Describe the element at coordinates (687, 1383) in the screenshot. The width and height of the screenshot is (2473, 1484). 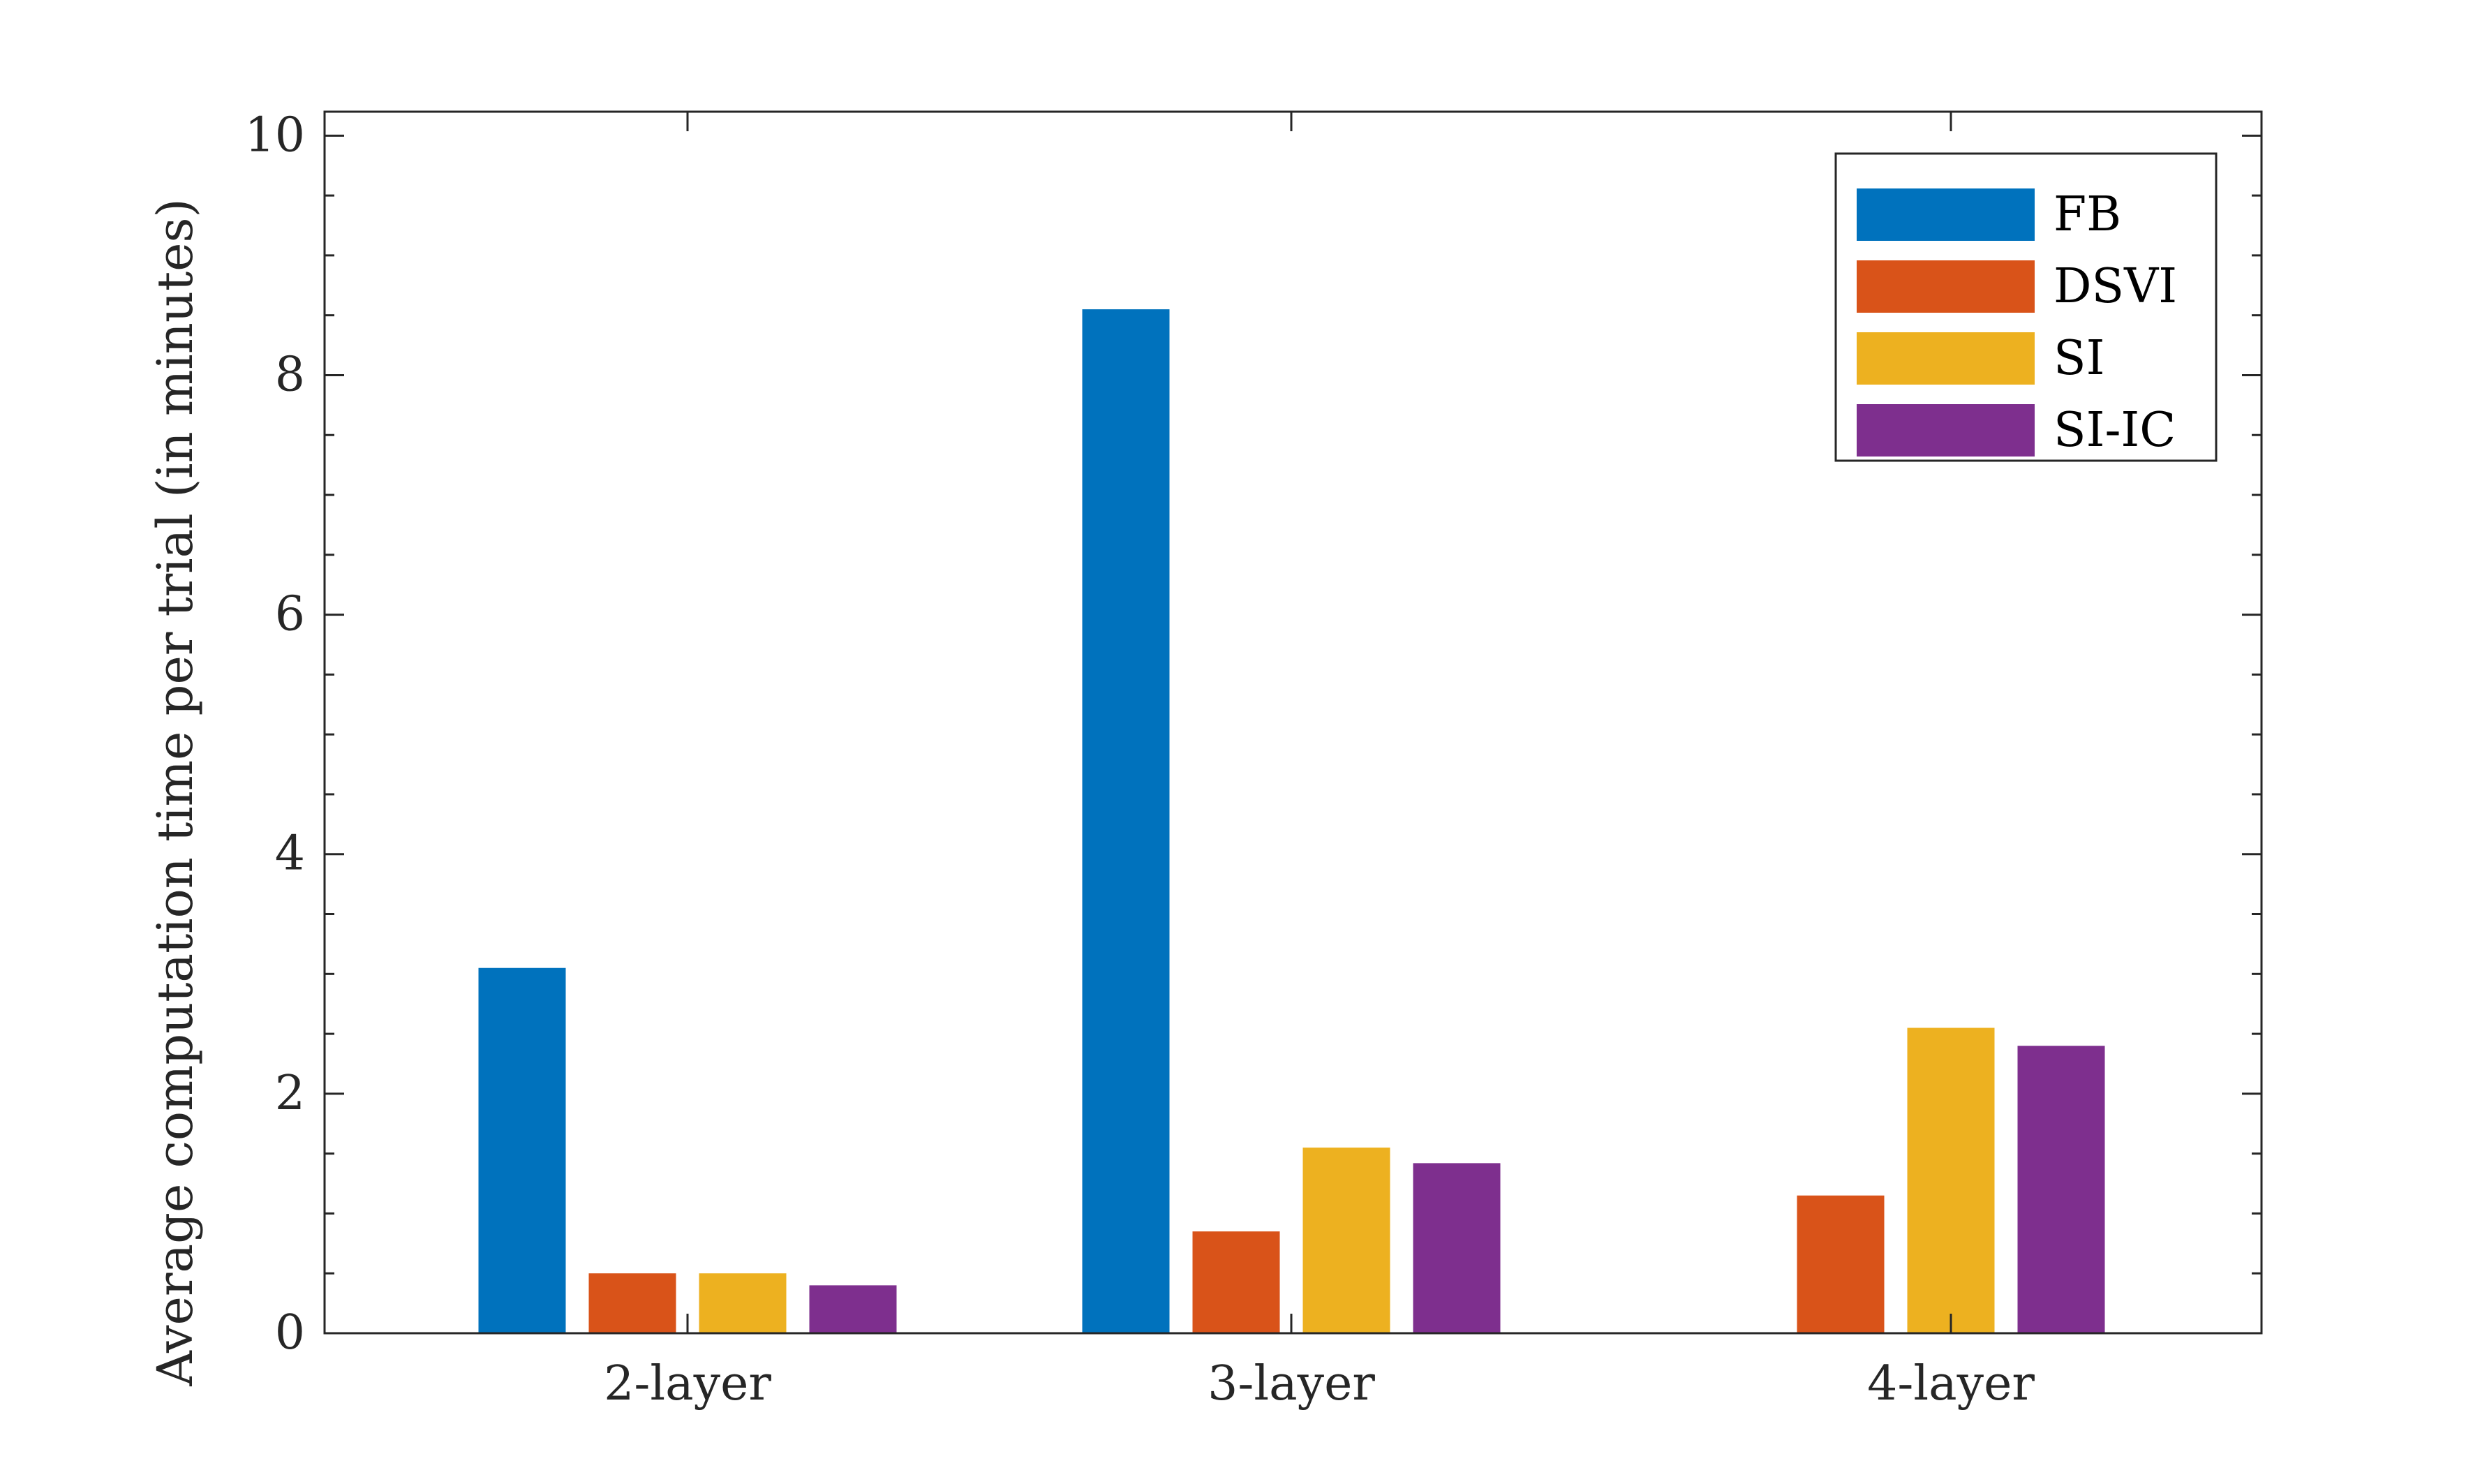
I see `x-tick-label: 2-layer` at that location.